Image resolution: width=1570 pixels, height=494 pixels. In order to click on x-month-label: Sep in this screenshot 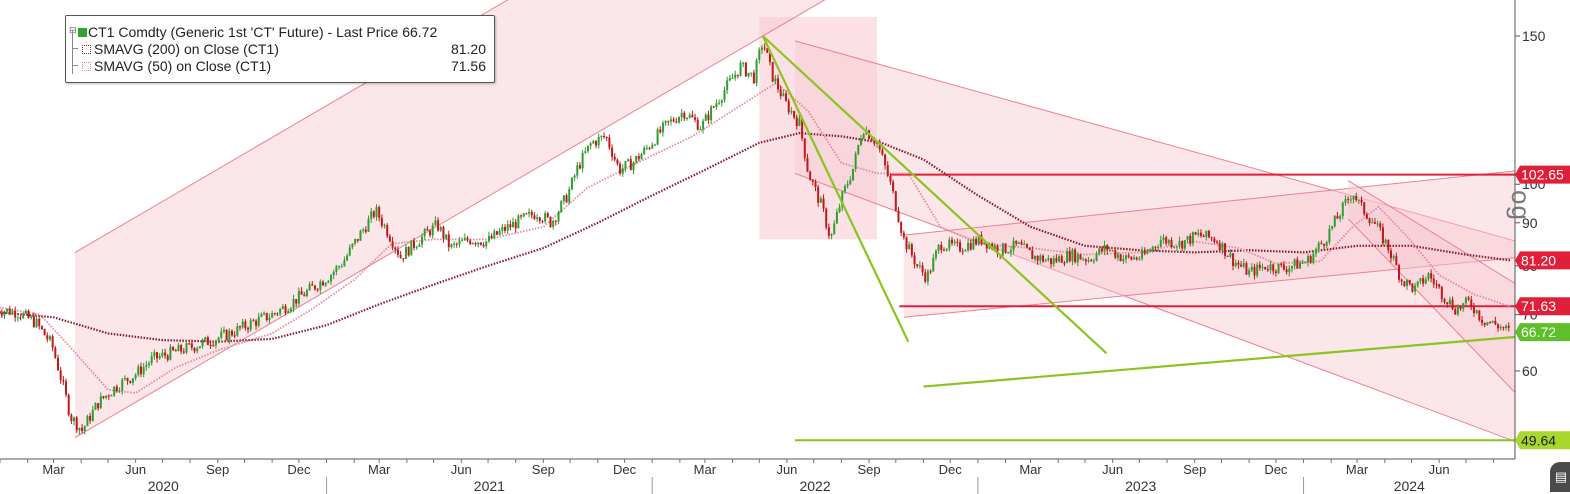, I will do `click(868, 469)`.